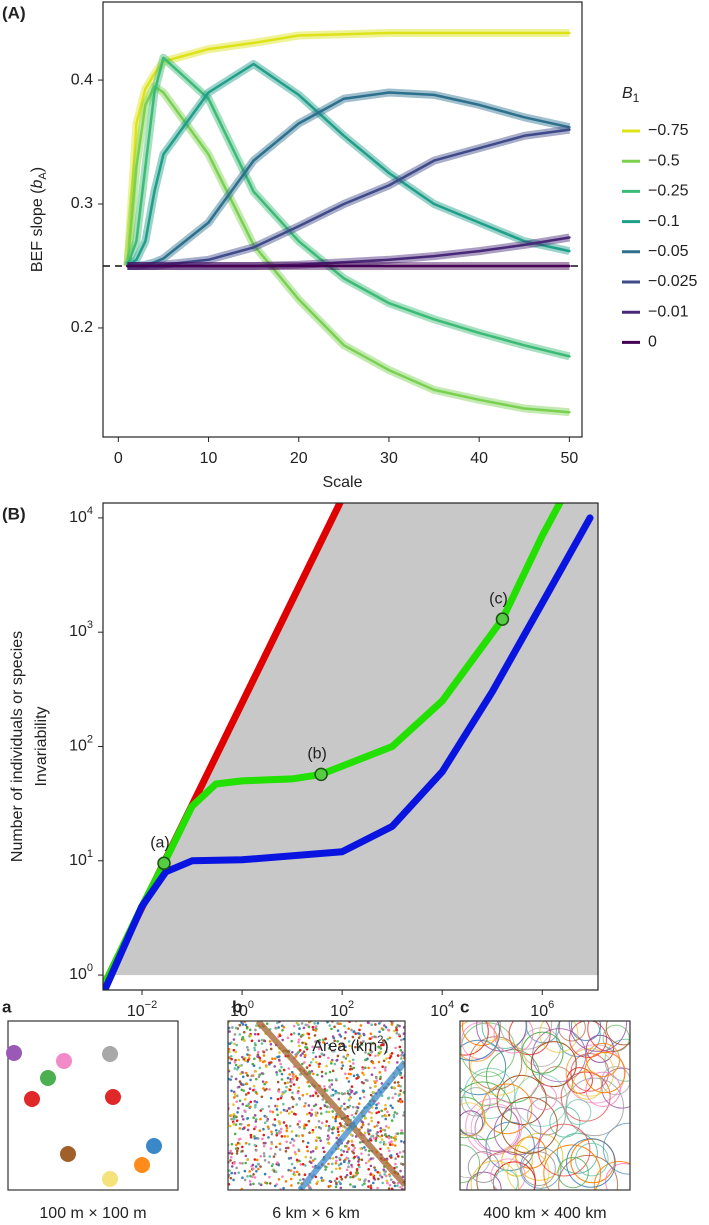 Image resolution: width=709 pixels, height=1225 pixels. I want to click on caption: 400 km × 400 km, so click(544, 1213).